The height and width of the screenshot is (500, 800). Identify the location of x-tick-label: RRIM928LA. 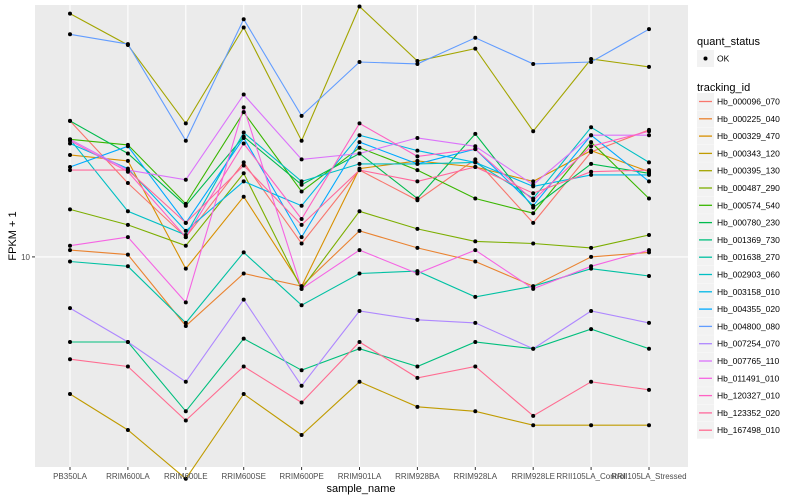
(476, 476).